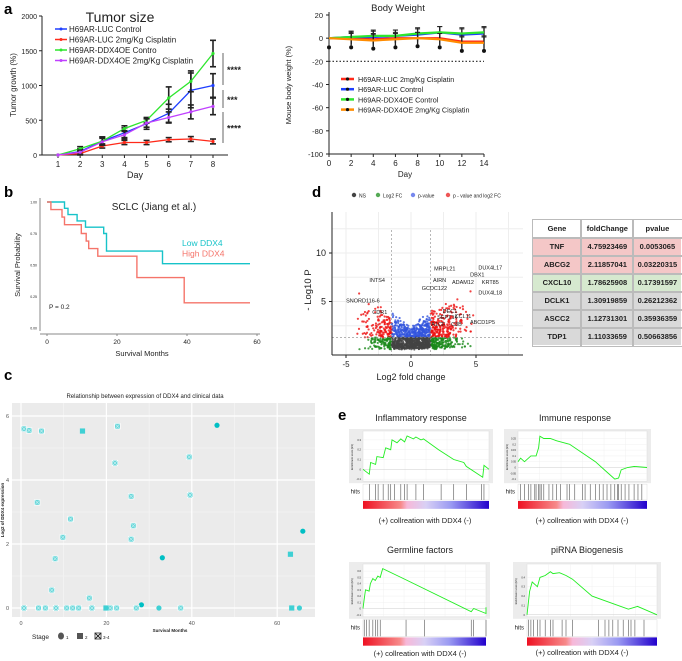 The height and width of the screenshot is (661, 682). I want to click on y-tick-label: 4, so click(7, 481).